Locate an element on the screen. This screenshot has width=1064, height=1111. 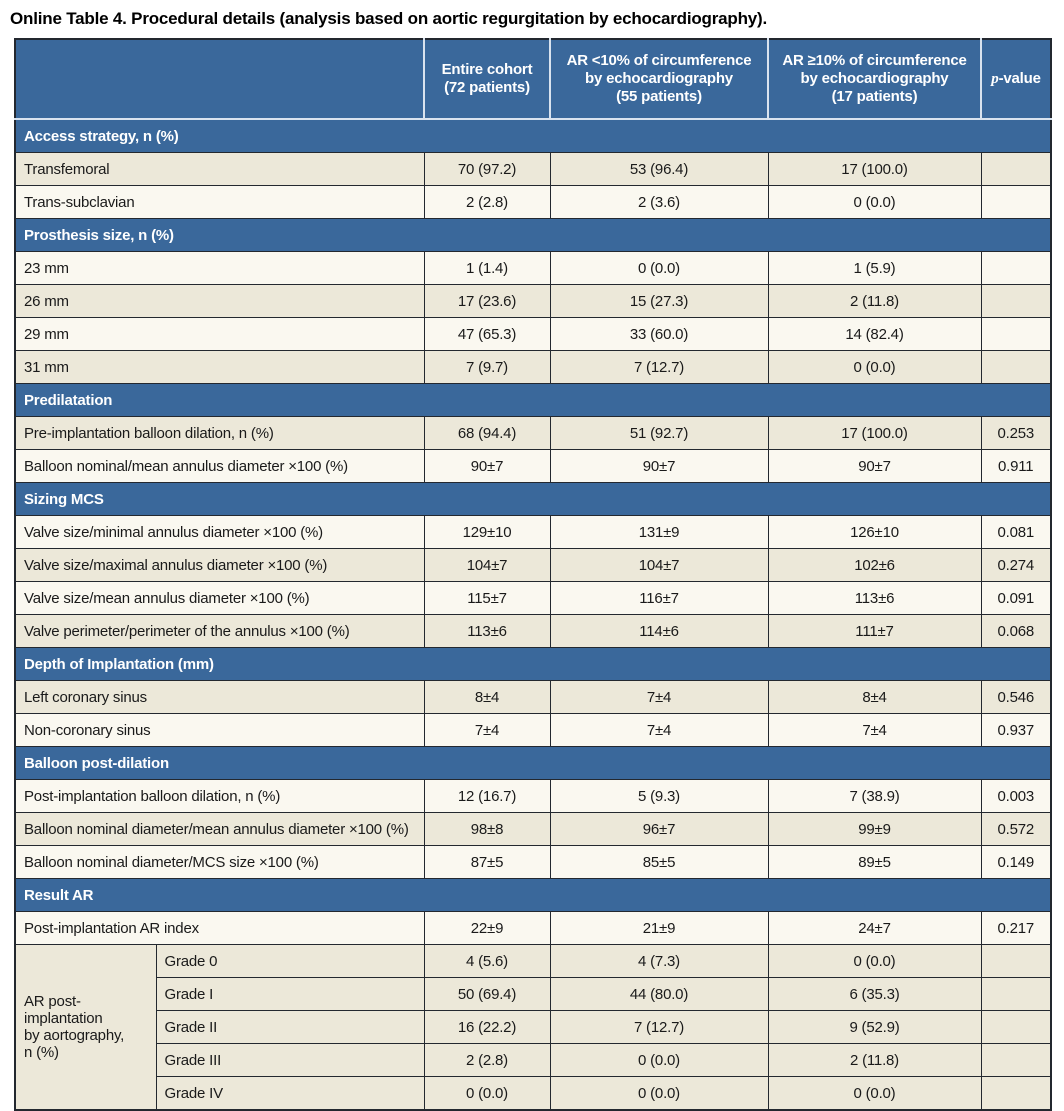
value-cell: 8±4 is located at coordinates (874, 697).